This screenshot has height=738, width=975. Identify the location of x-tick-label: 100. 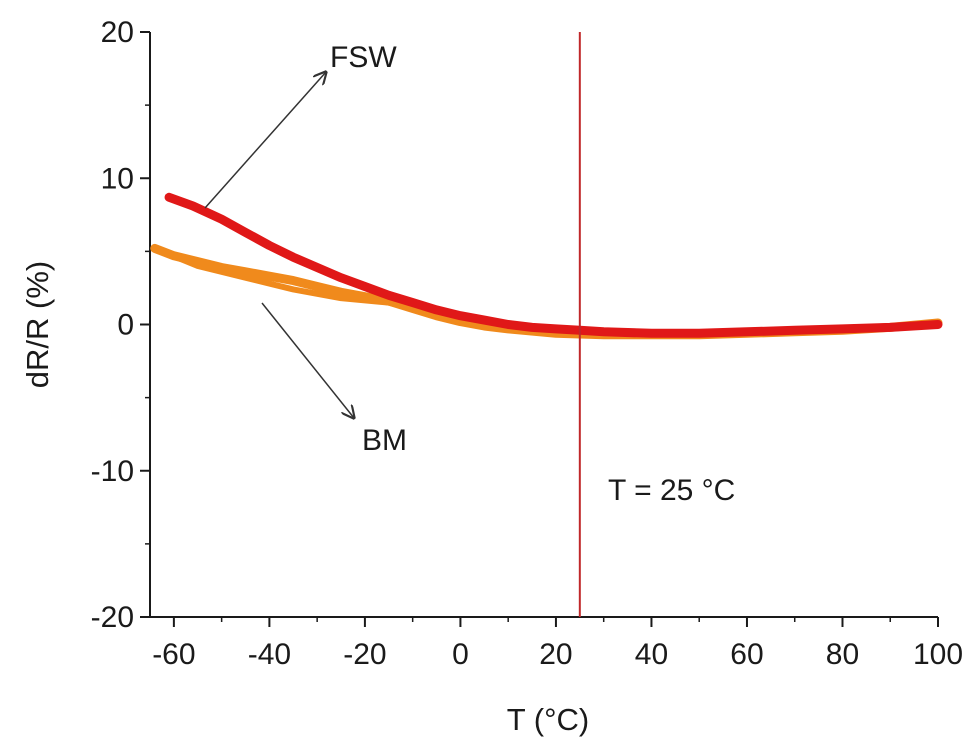
(938, 654).